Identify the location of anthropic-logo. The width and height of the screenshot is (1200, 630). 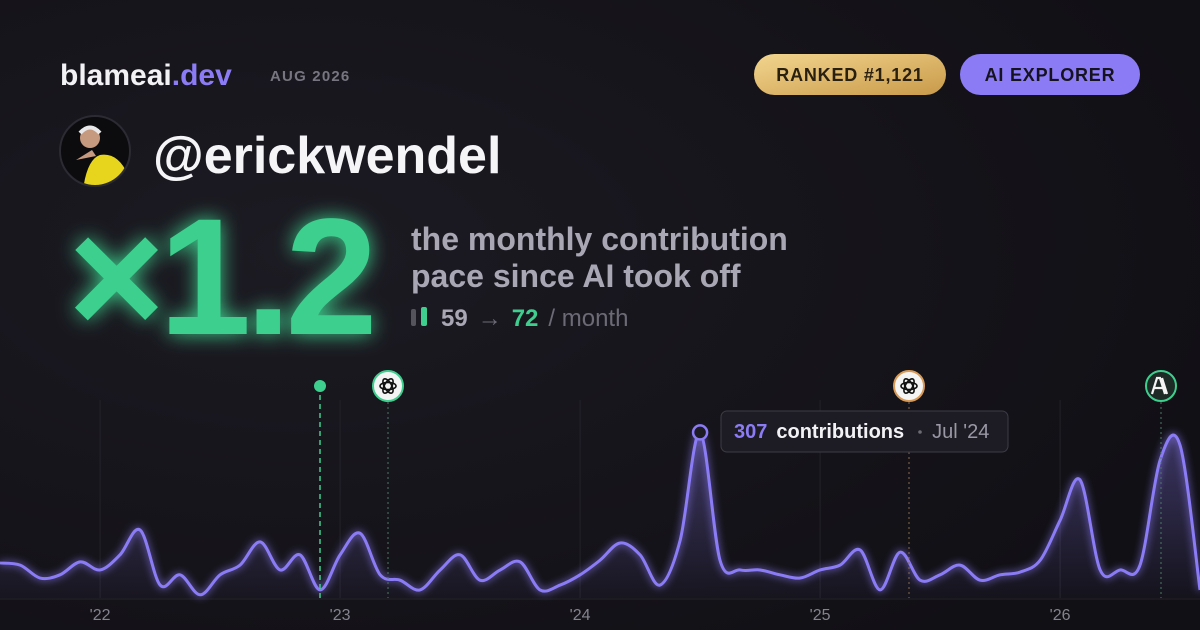
(1159, 385).